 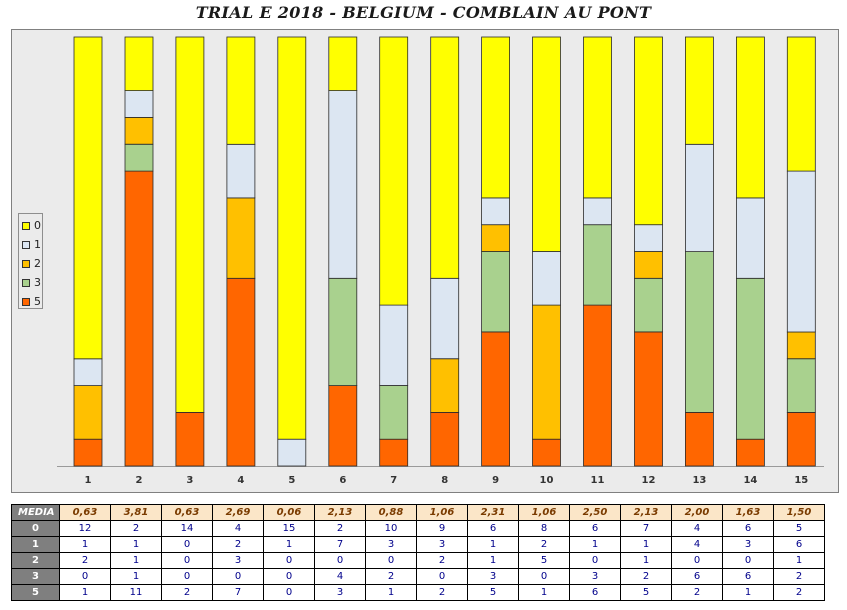 What do you see at coordinates (418, 528) in the screenshot?
I see `table-row-score-0: 0 12 2 14 4 15 2 10 9 6 8 6 7 4 6 5` at bounding box center [418, 528].